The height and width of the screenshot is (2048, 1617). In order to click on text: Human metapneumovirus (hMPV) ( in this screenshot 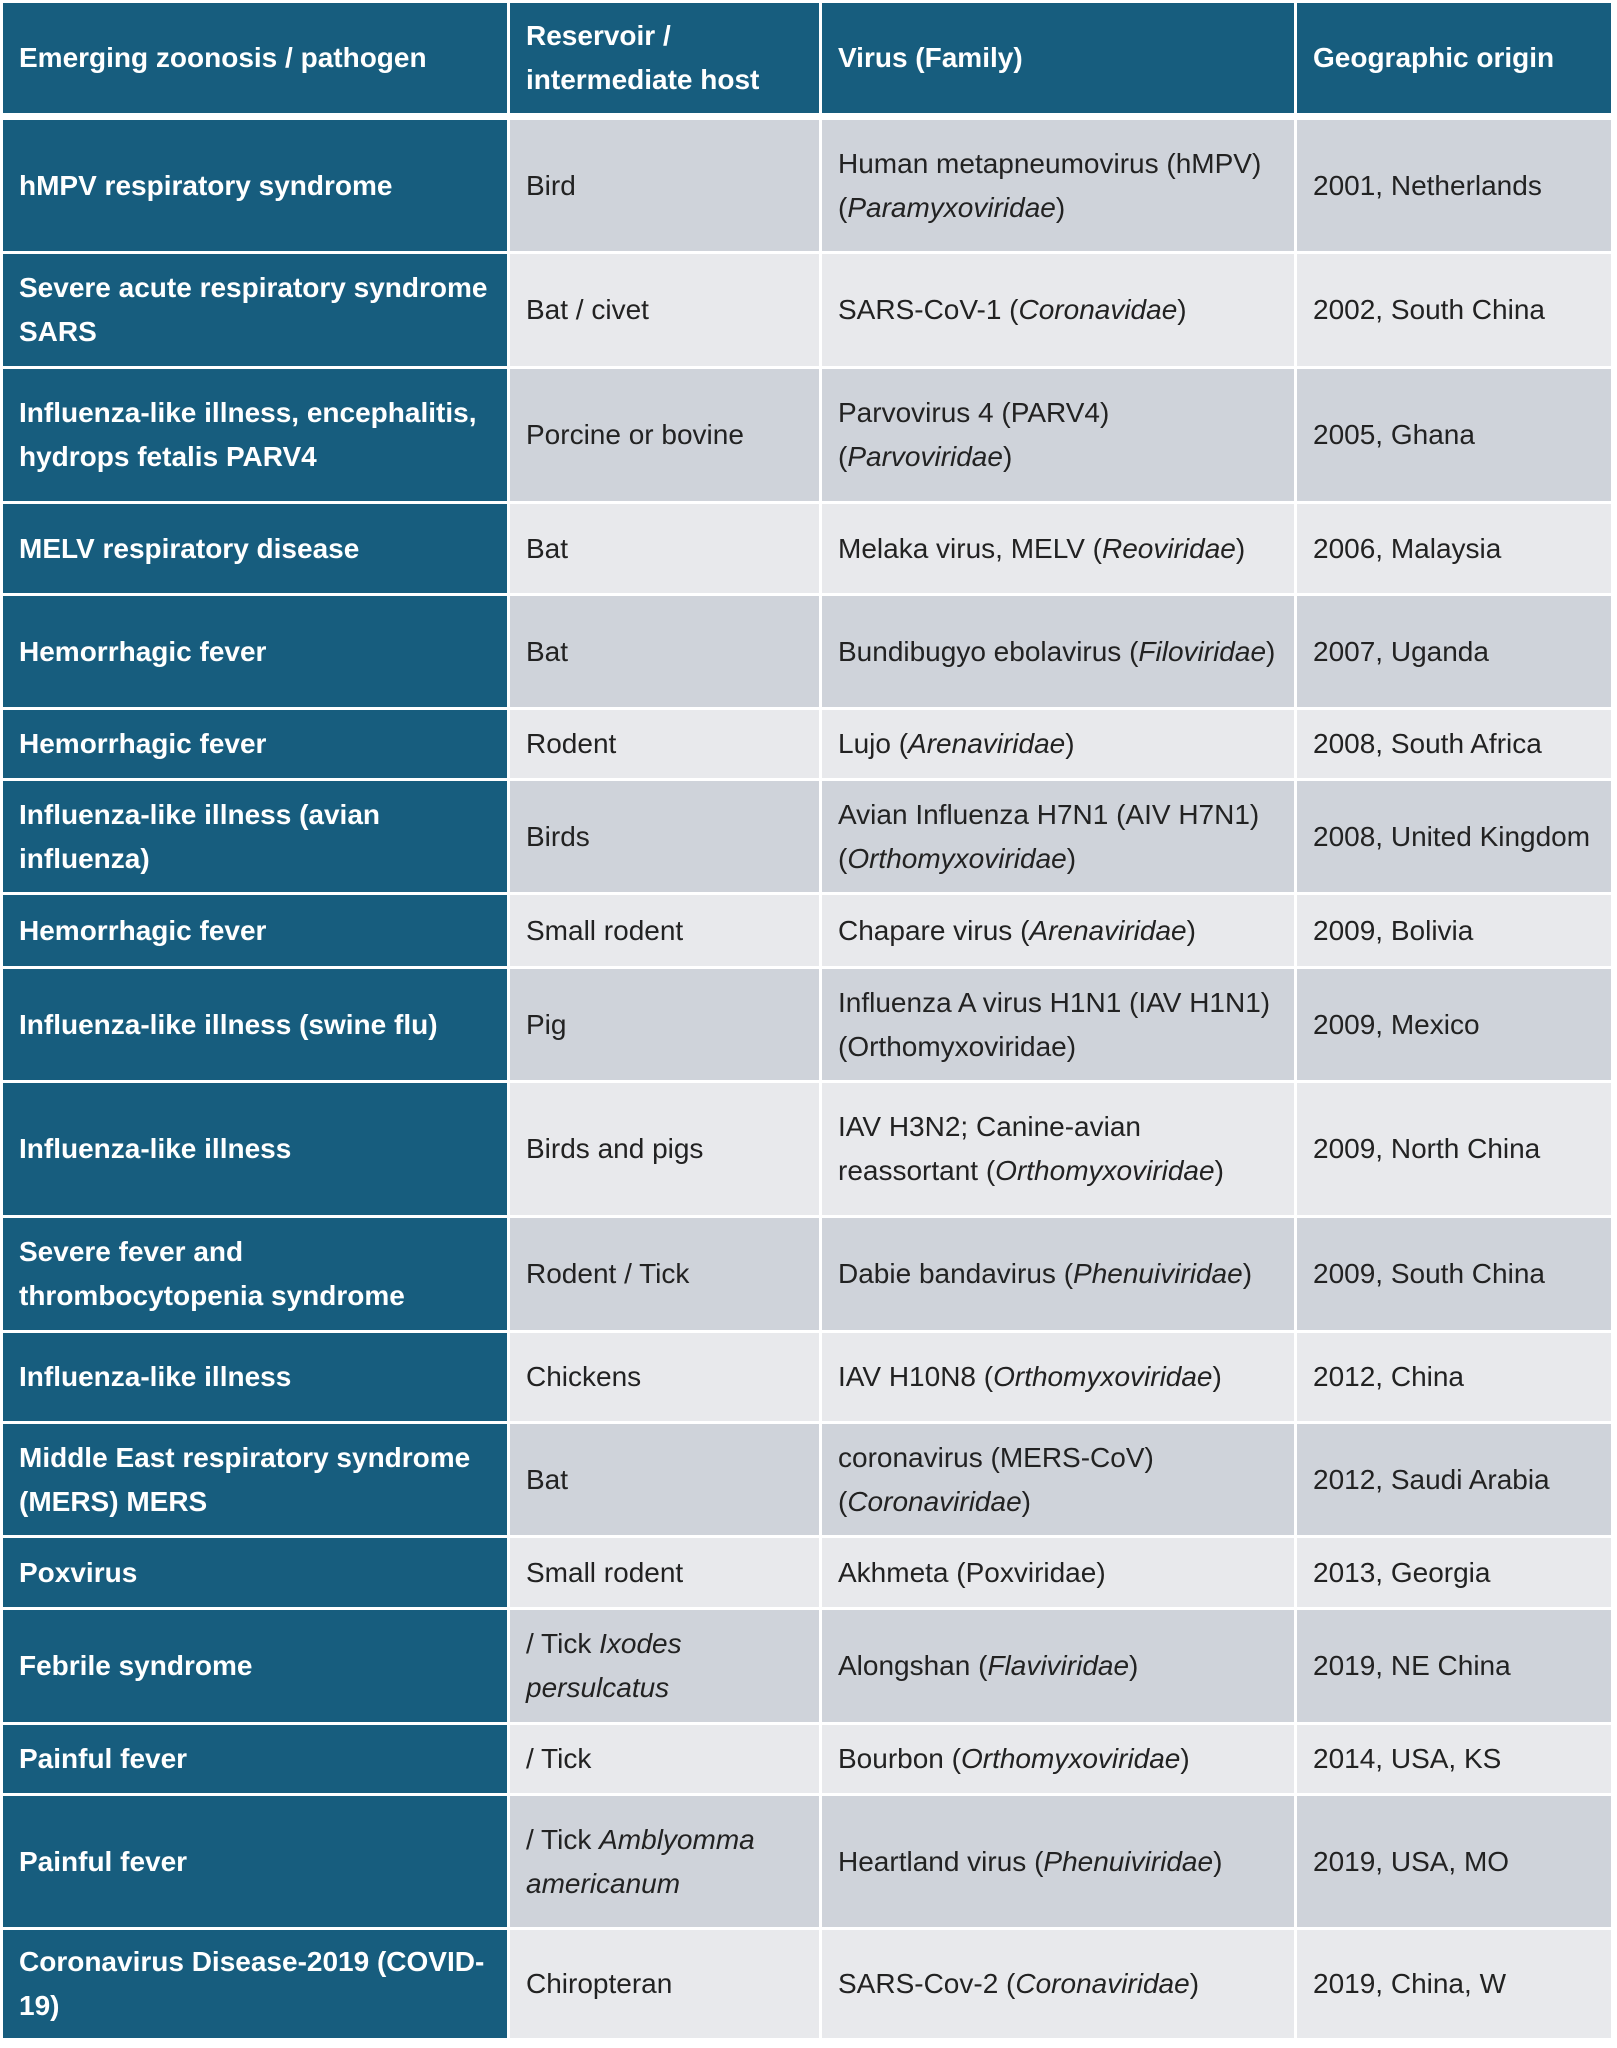, I will do `click(1050, 185)`.